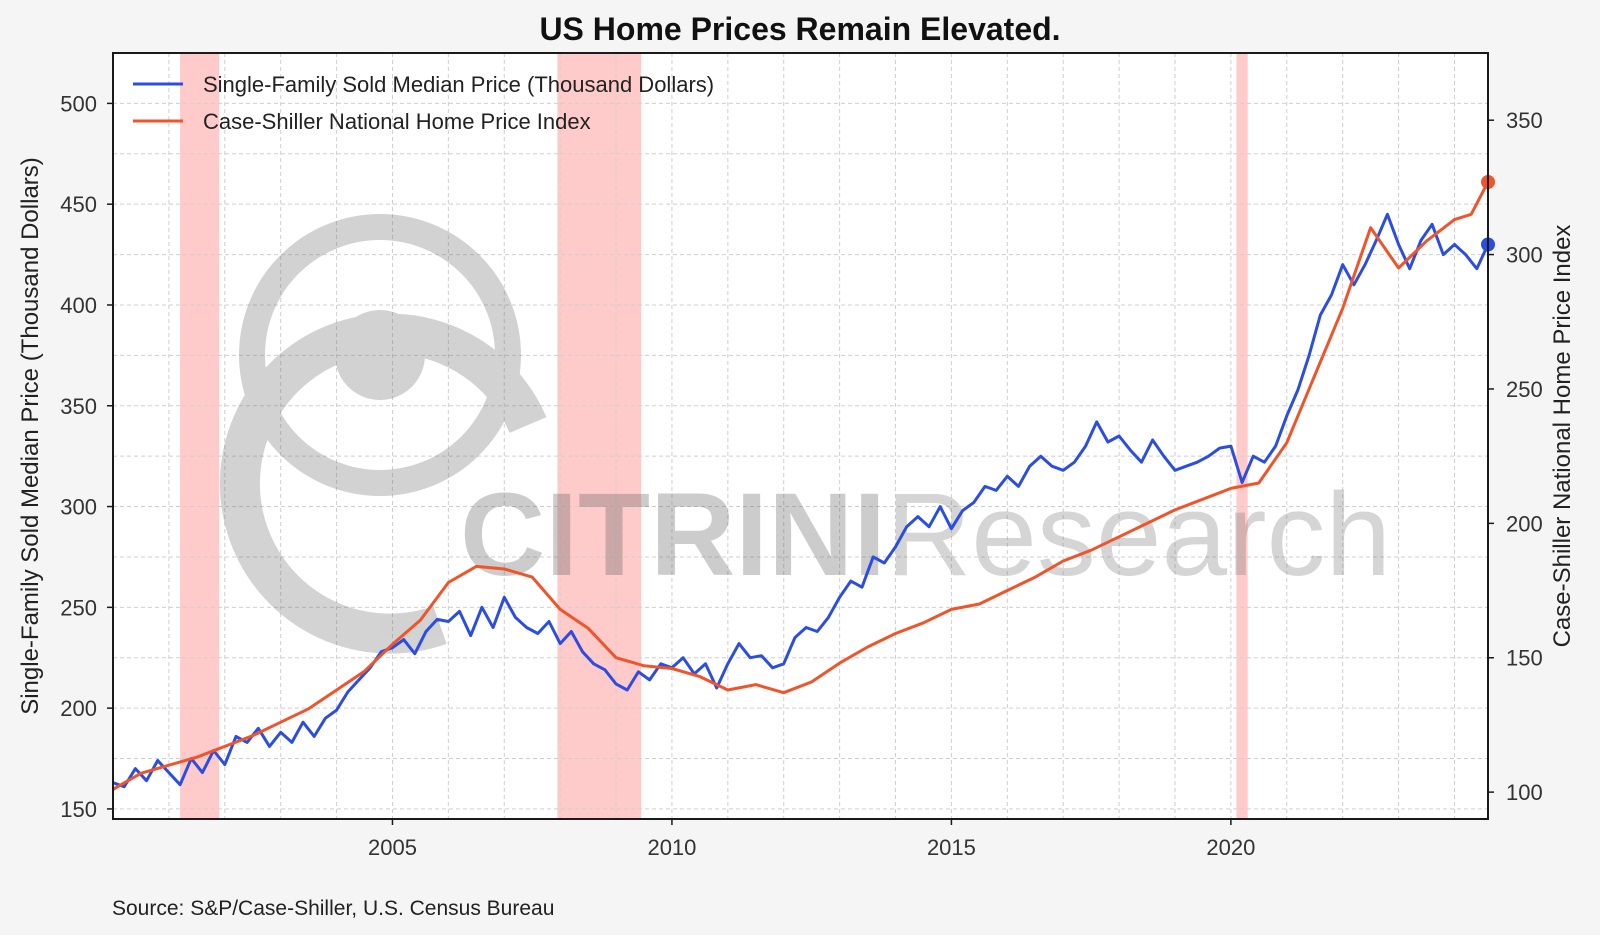 This screenshot has width=1600, height=935. I want to click on right-tick-label-300: 300, so click(1524, 255).